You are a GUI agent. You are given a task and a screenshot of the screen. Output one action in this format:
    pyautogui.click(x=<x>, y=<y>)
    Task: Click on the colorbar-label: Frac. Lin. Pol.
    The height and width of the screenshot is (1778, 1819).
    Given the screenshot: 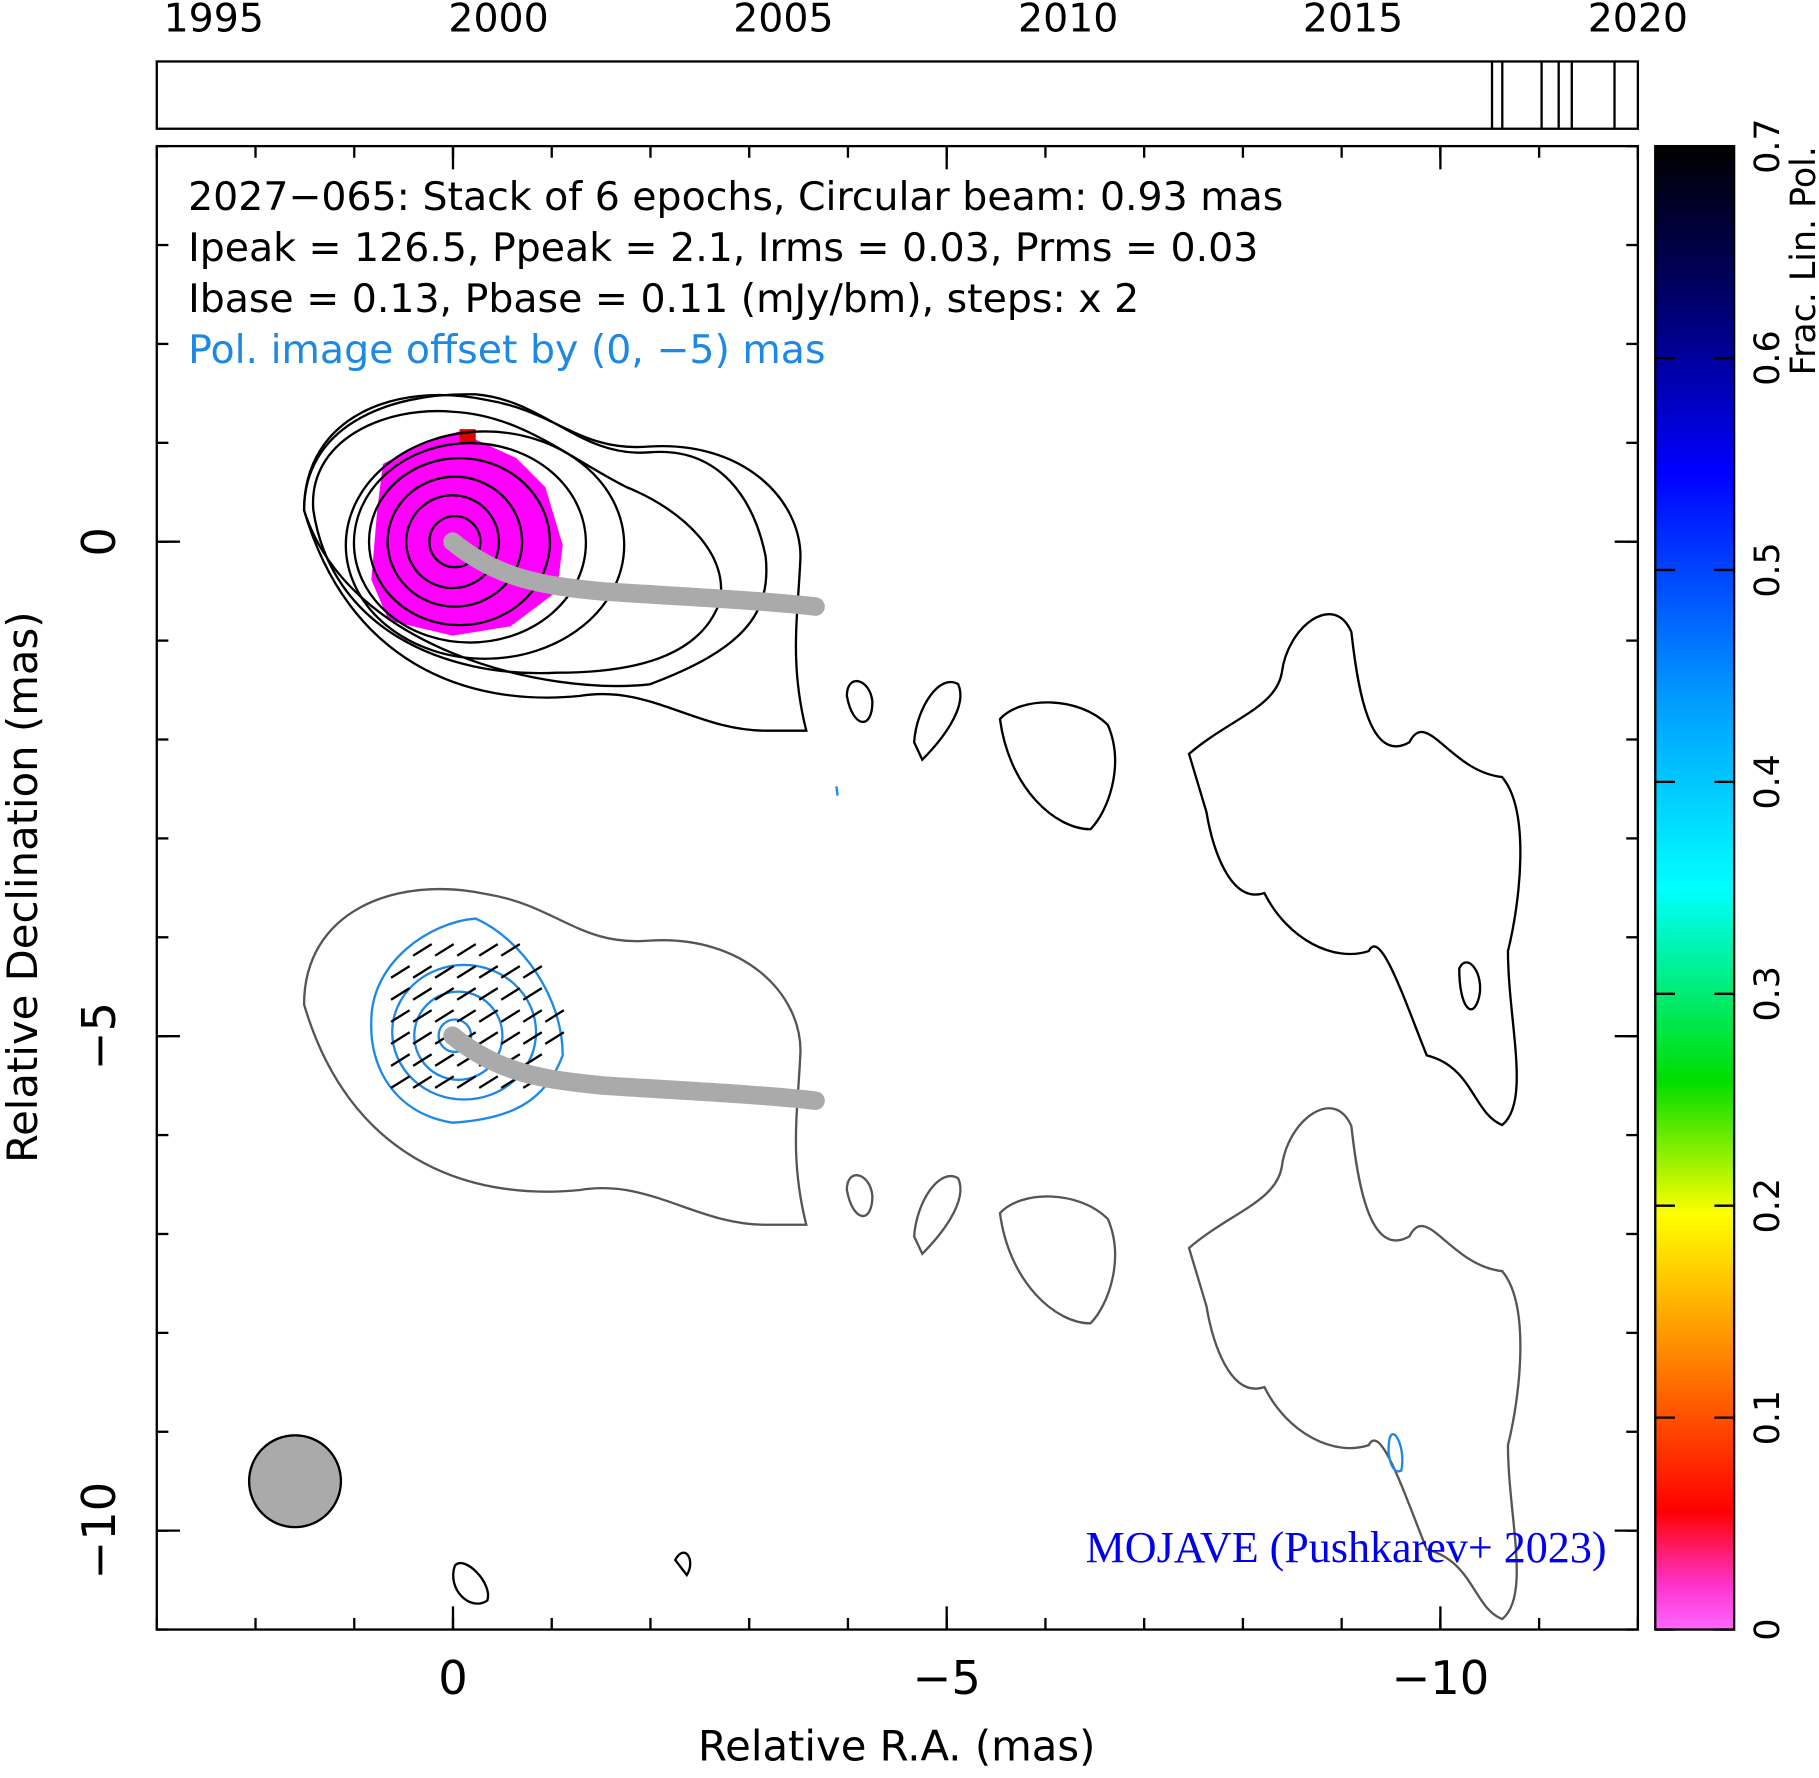 What is the action you would take?
    pyautogui.click(x=1801, y=260)
    